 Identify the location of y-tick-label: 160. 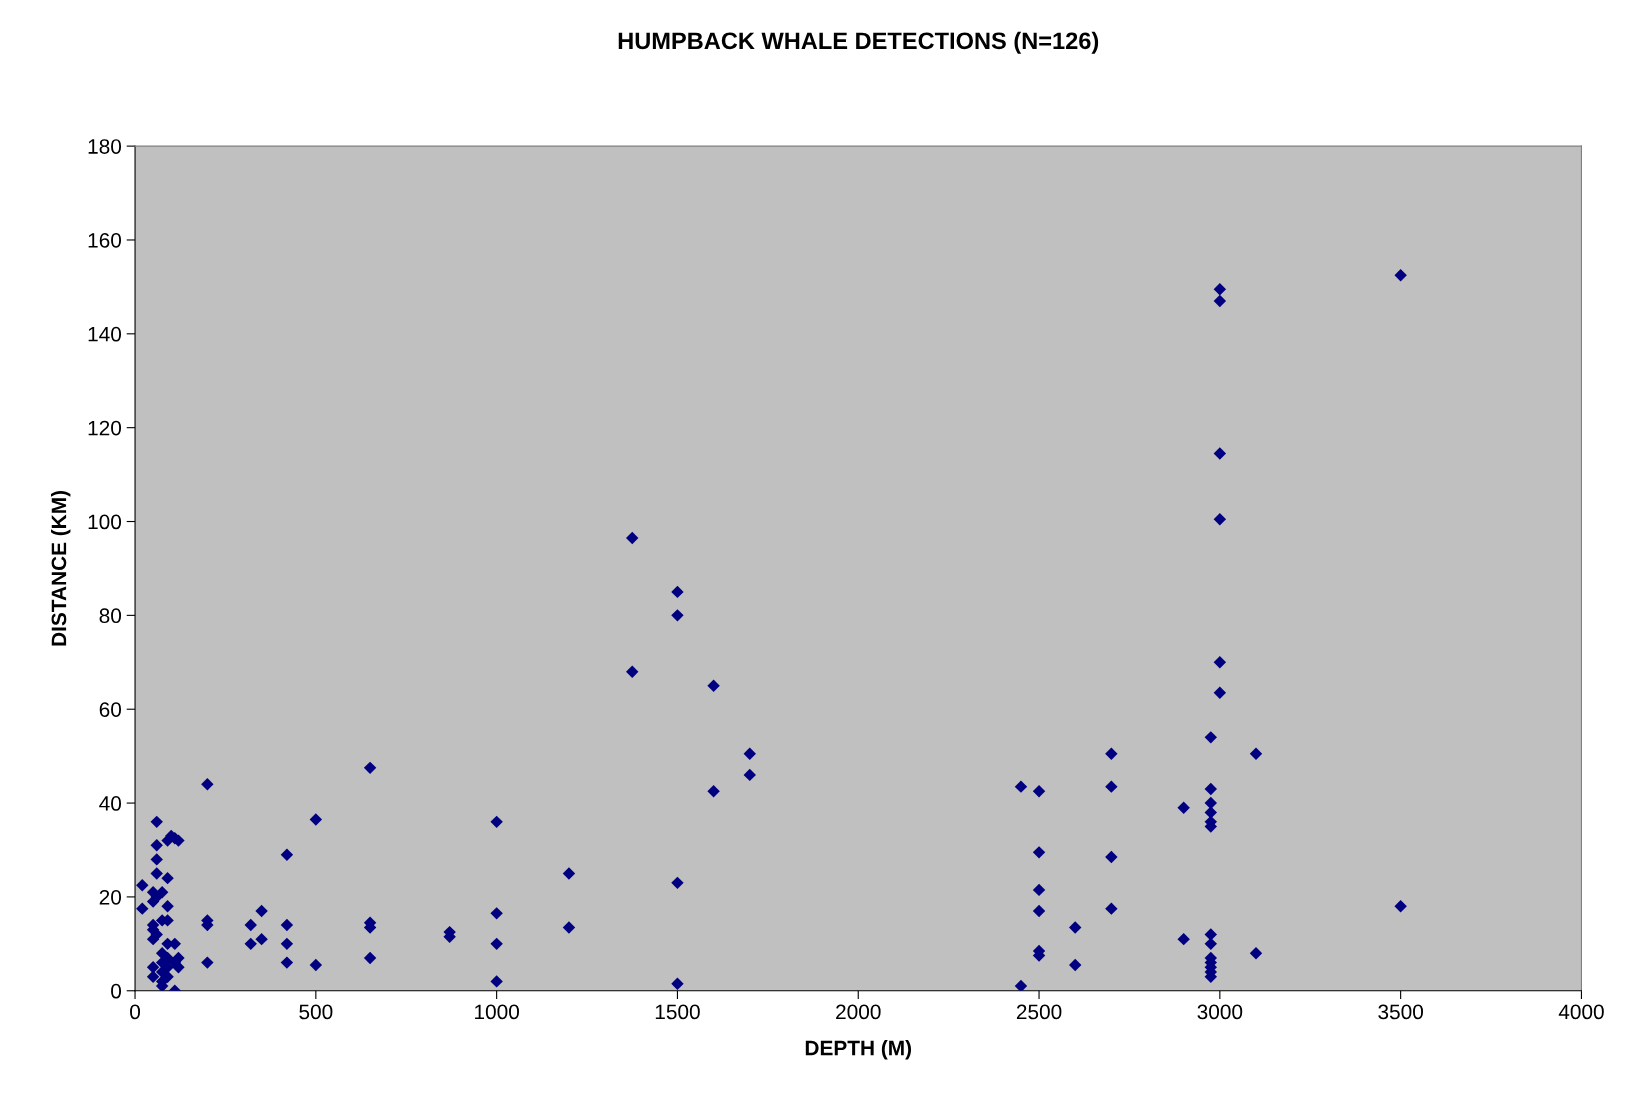
(105, 240).